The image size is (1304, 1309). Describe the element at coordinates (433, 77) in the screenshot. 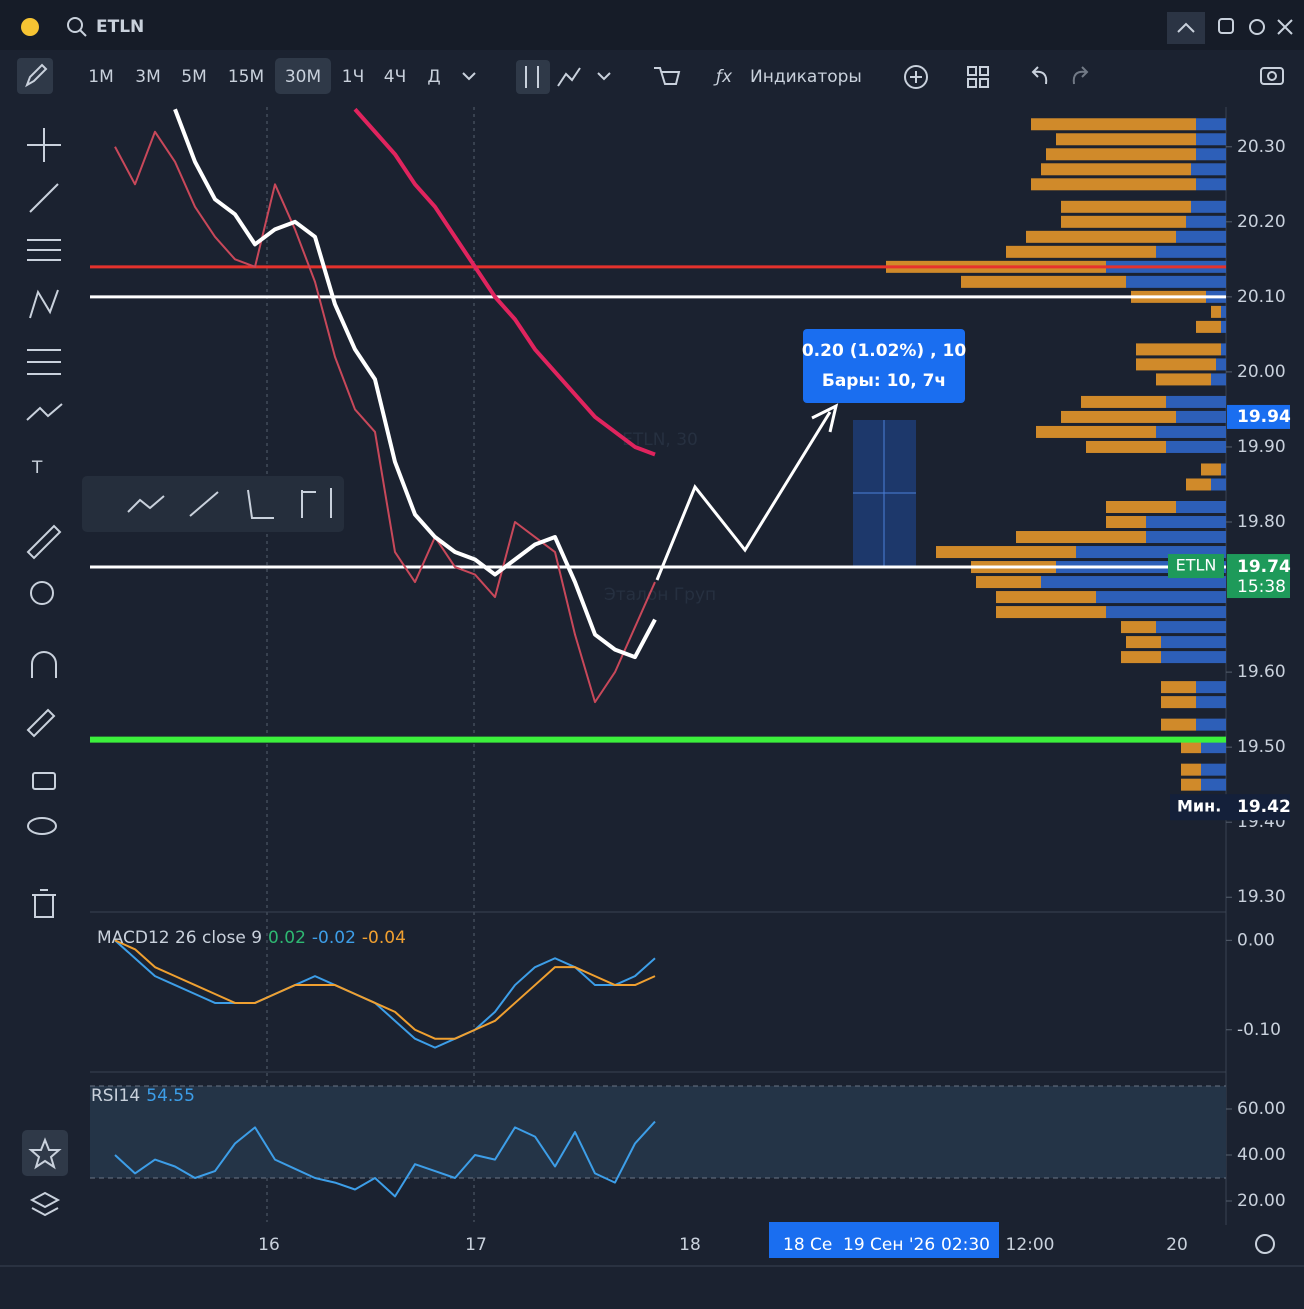

I see `interval-button: Д` at that location.